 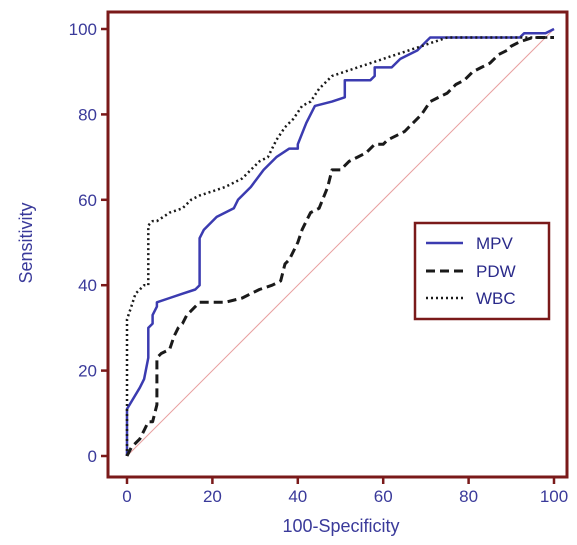 I want to click on y-tick-label: 0, so click(x=92, y=456).